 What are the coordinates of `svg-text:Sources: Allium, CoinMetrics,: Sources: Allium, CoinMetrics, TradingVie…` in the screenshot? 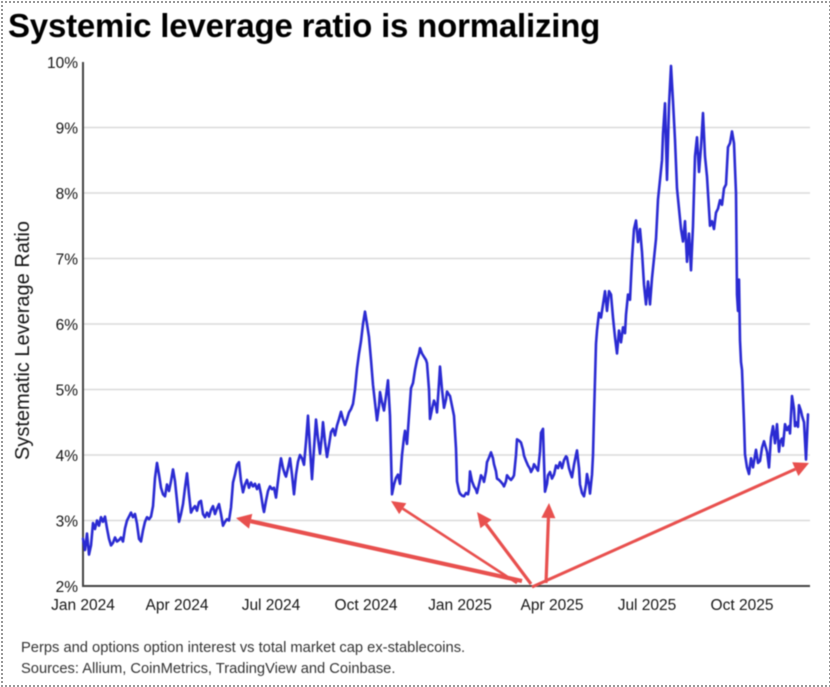 It's located at (208, 669).